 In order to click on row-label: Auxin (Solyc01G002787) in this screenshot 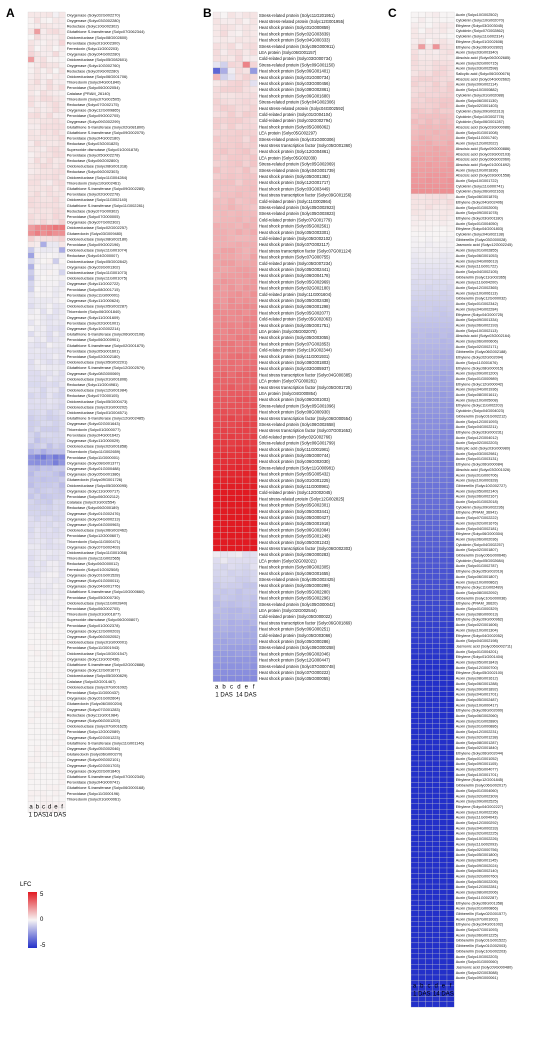, I will do `click(477, 566)`.